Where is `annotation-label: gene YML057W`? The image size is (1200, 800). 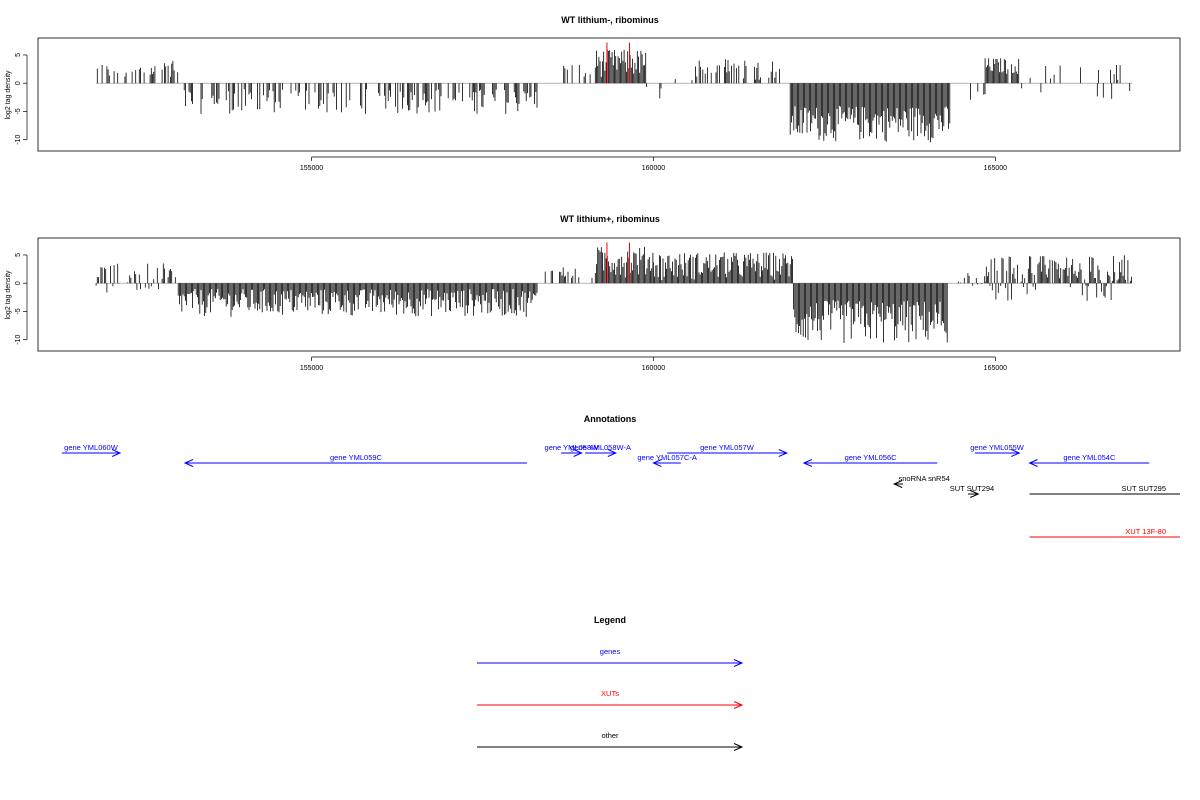
annotation-label: gene YML057W is located at coordinates (727, 447).